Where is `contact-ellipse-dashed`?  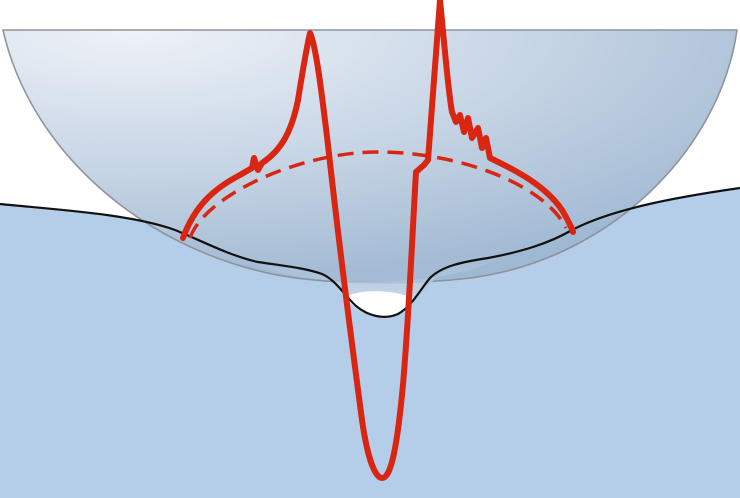 contact-ellipse-dashed is located at coordinates (378, 194).